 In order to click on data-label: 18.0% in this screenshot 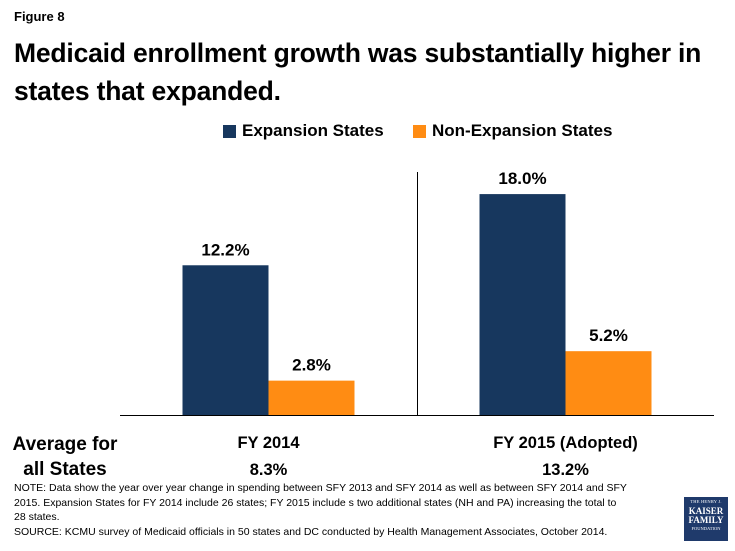, I will do `click(522, 178)`.